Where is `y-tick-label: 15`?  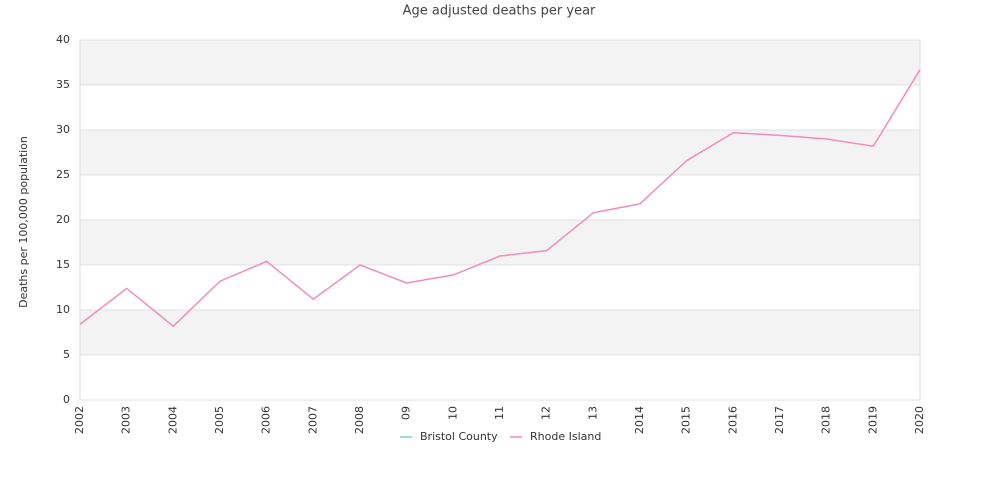 y-tick-label: 15 is located at coordinates (63, 264).